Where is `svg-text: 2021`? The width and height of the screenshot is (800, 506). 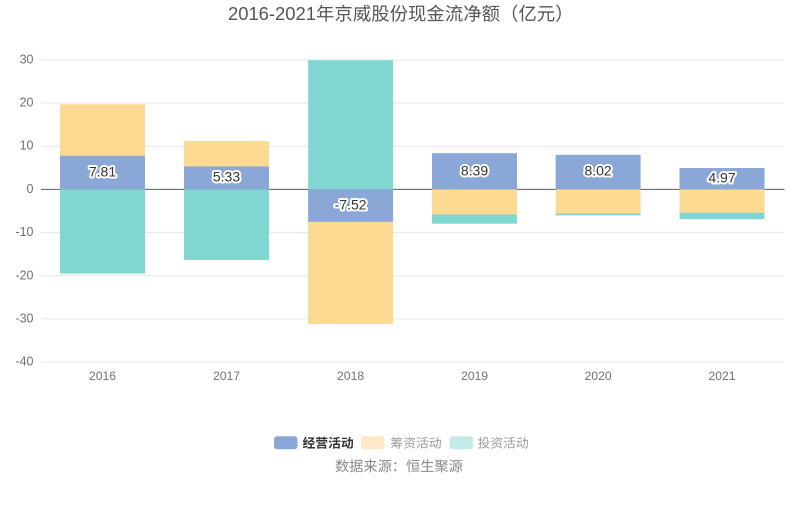
svg-text: 2021 is located at coordinates (721, 376).